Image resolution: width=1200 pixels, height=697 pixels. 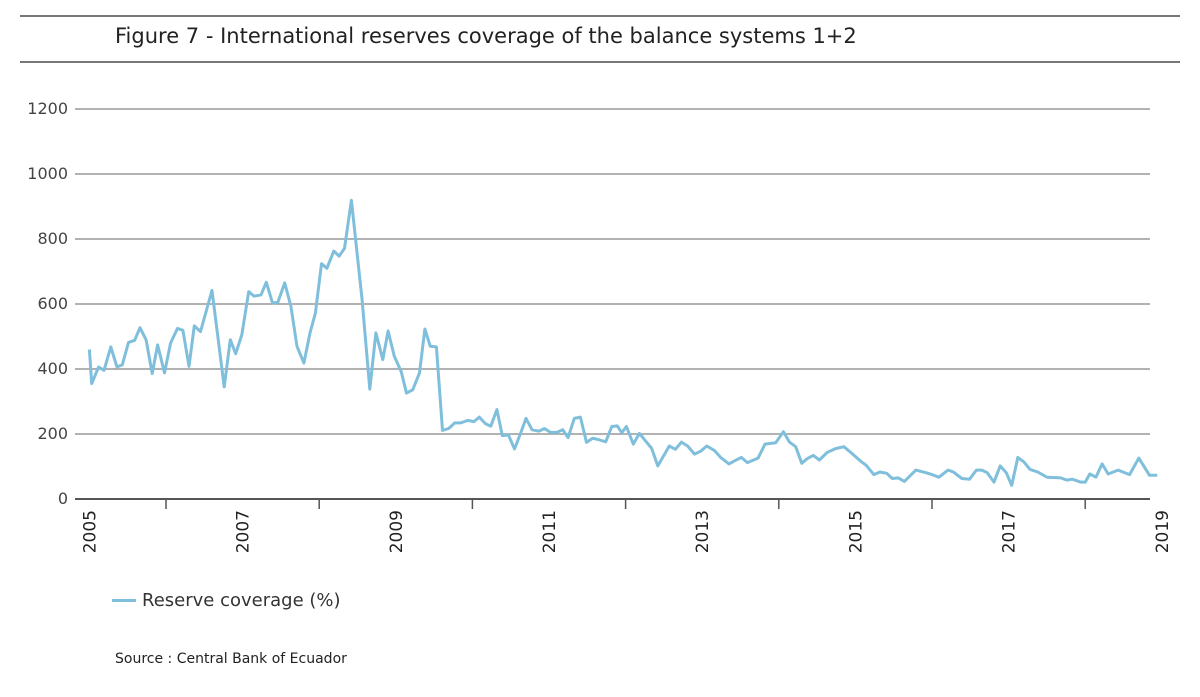 I want to click on x-tick-label: 2009, so click(x=397, y=531).